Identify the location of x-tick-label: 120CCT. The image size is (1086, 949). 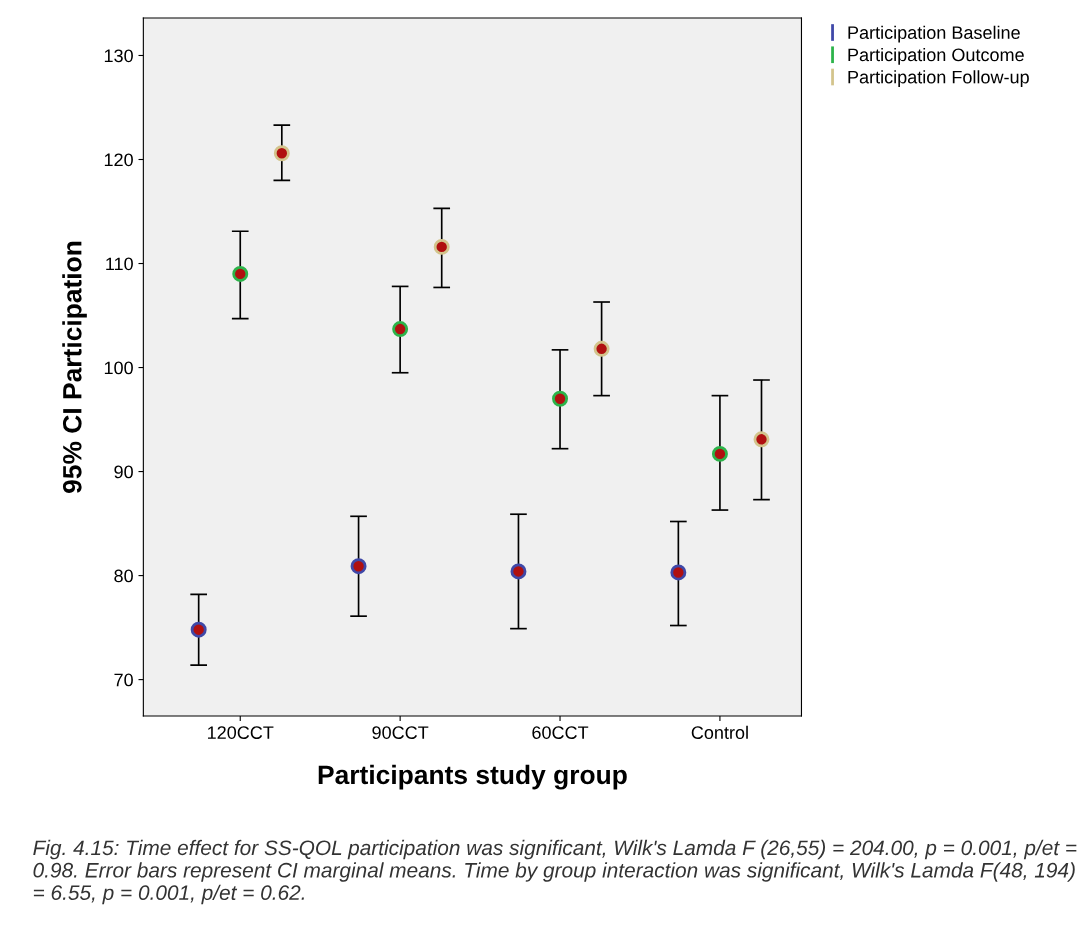
(241, 733).